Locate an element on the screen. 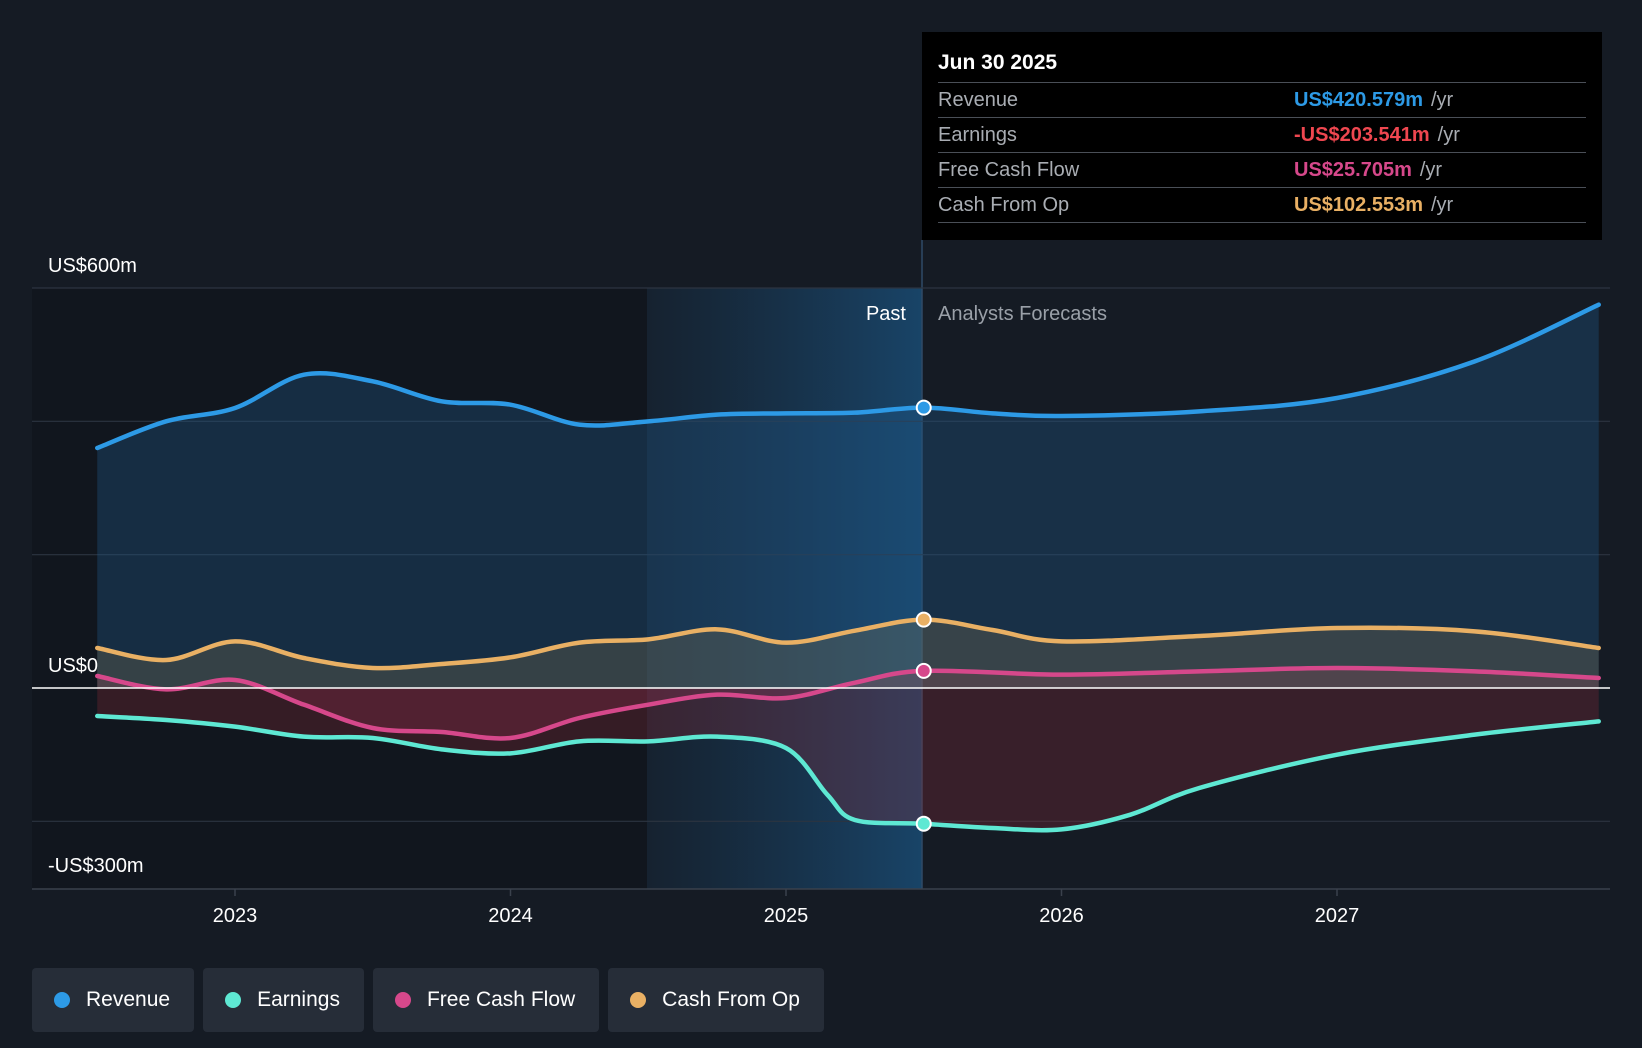 The width and height of the screenshot is (1642, 1048). x-tick-label: 2027 is located at coordinates (1337, 916).